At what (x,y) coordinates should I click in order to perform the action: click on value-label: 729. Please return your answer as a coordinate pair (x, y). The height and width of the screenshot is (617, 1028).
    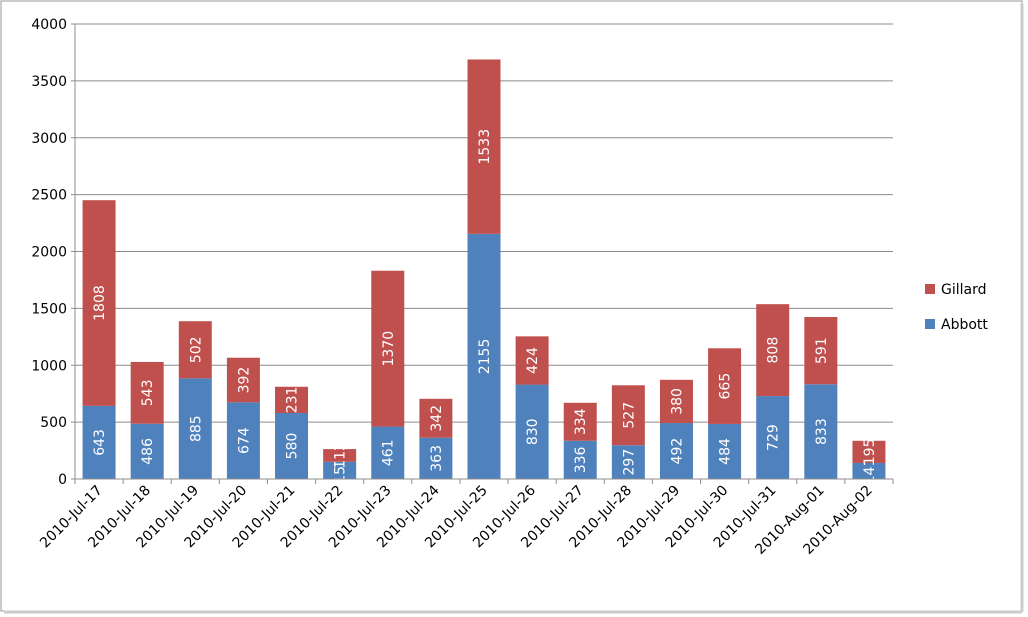
    Looking at the image, I should click on (774, 437).